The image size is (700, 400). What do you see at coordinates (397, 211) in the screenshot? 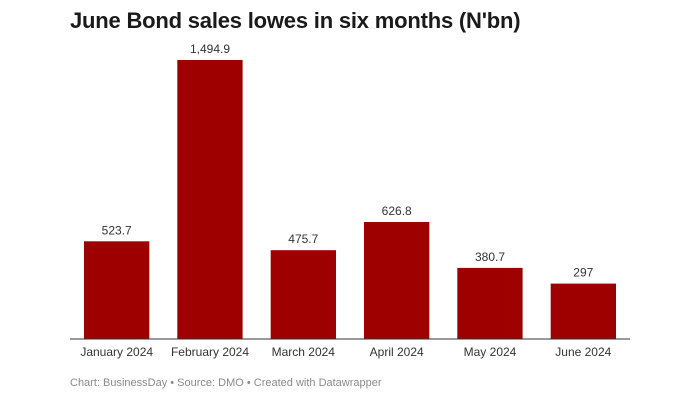
I see `value-label: 626.8` at bounding box center [397, 211].